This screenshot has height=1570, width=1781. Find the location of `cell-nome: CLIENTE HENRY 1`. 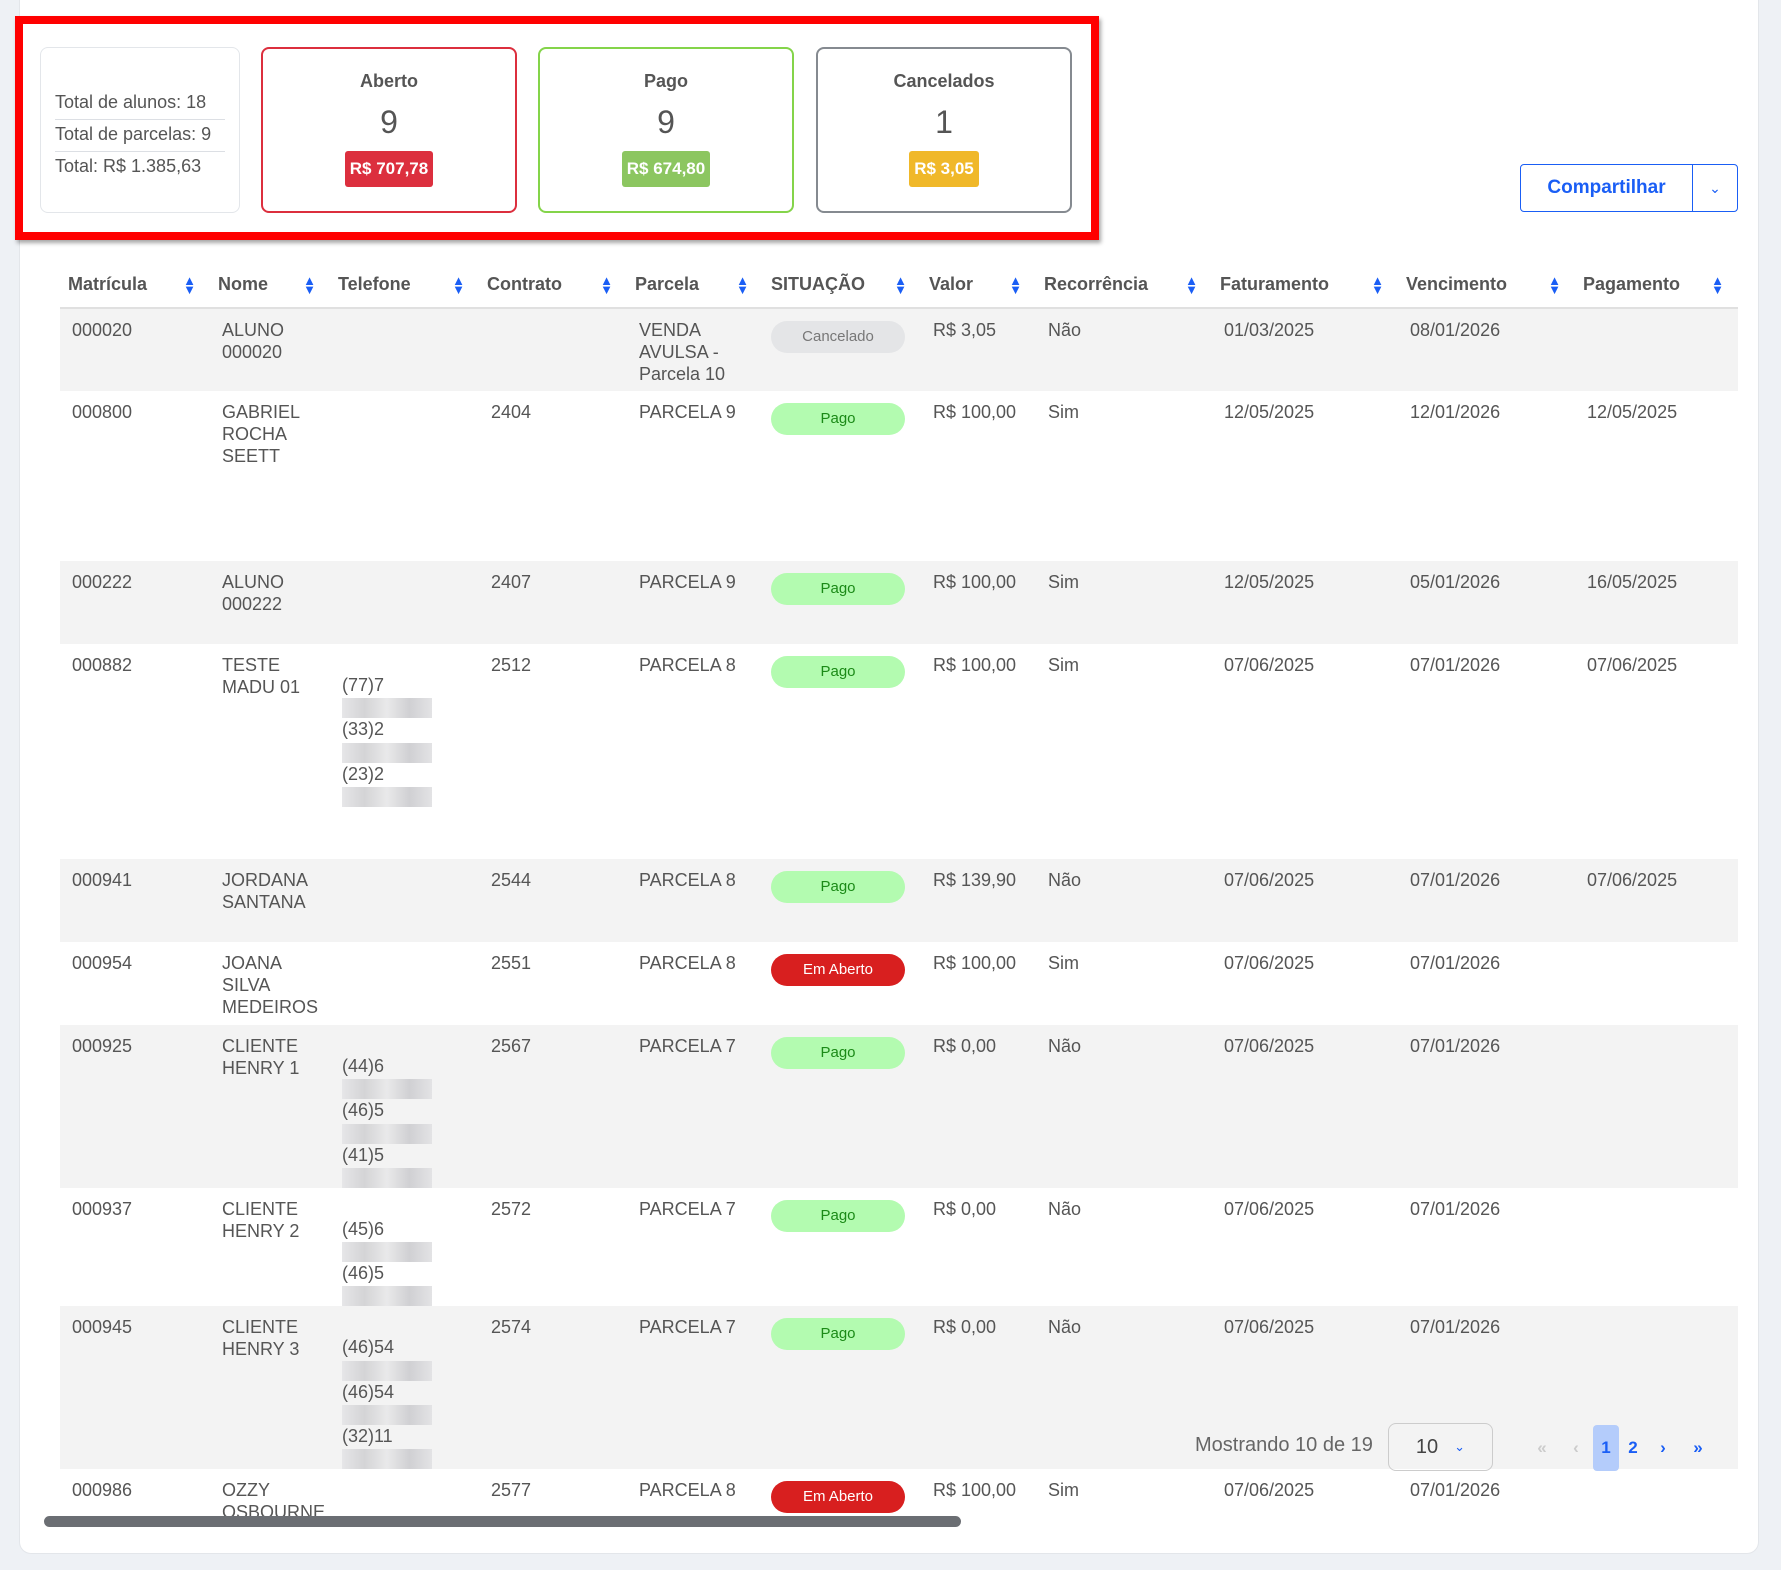

cell-nome: CLIENTE HENRY 1 is located at coordinates (270, 1106).